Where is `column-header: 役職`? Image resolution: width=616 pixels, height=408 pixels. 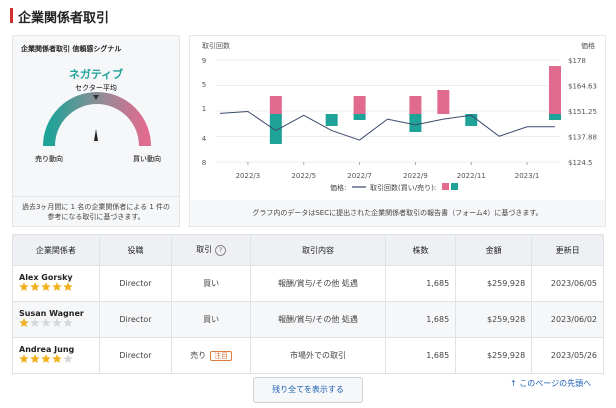
column-header: 役職 is located at coordinates (135, 250).